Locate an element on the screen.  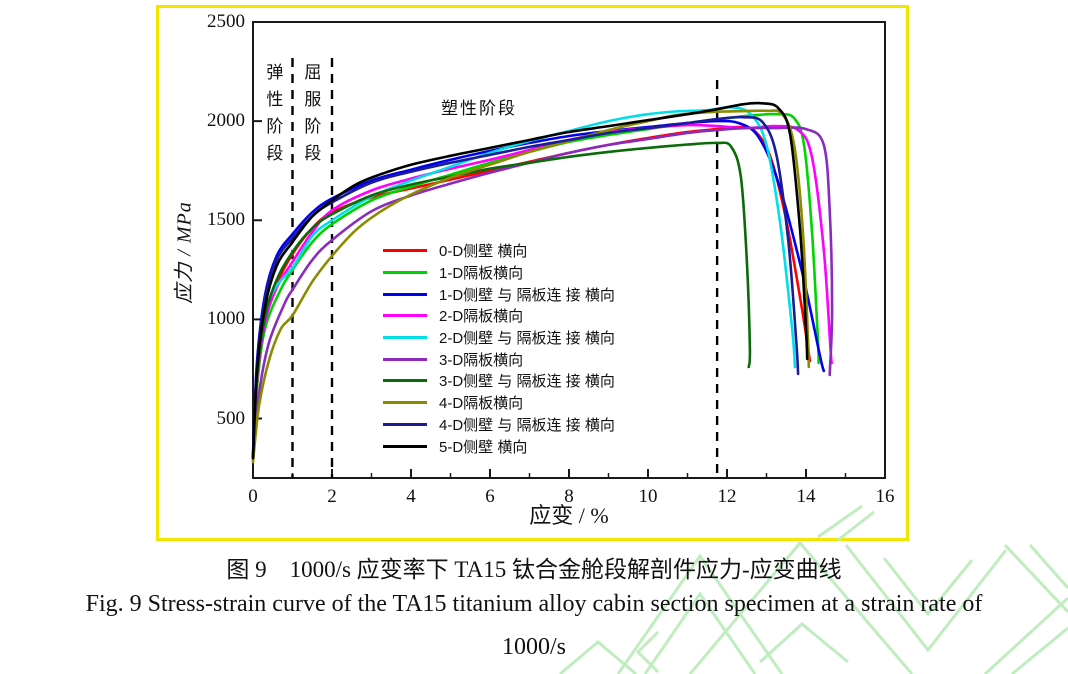
x-tick-label: 0 is located at coordinates (253, 496).